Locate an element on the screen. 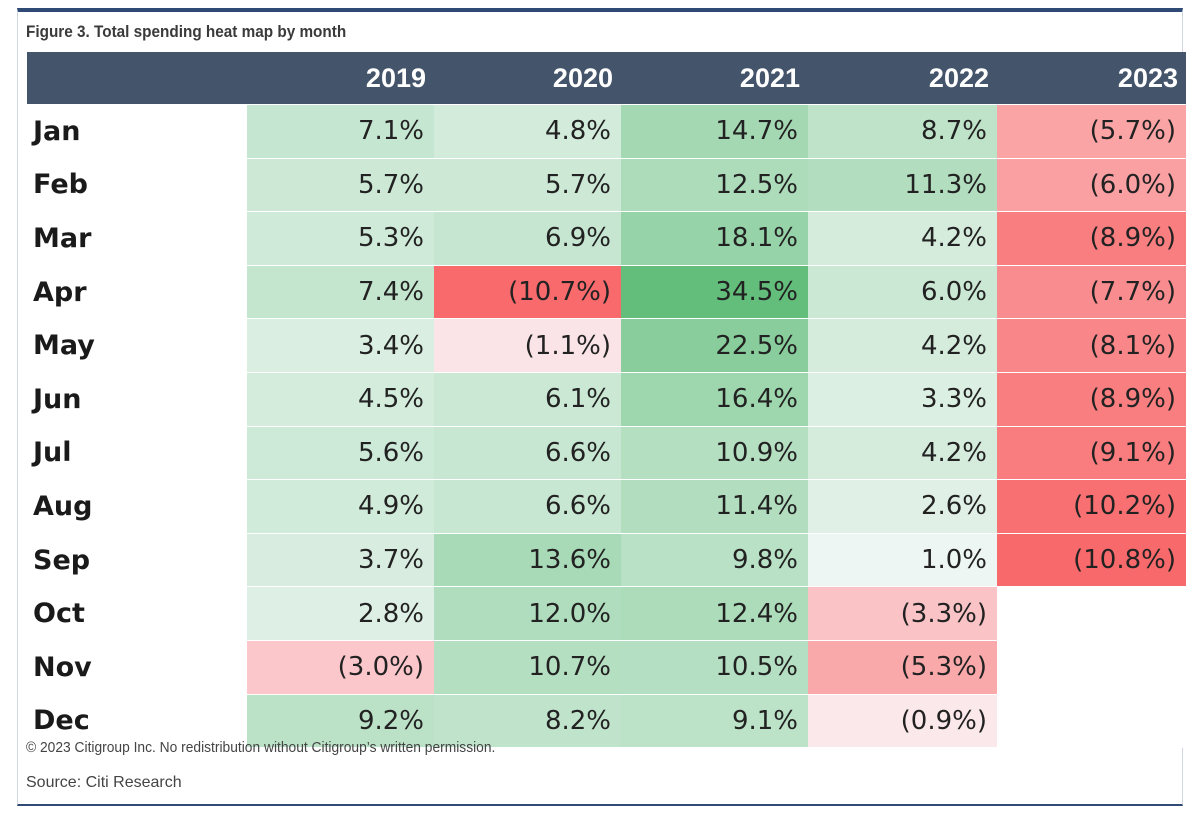 The image size is (1200, 814). heat-cell: (8.1%) is located at coordinates (1091, 345).